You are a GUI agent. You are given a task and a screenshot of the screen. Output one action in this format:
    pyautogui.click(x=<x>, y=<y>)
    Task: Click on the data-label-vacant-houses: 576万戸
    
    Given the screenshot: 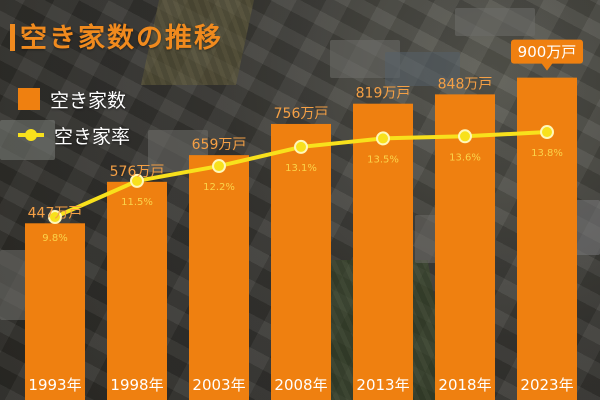 What is the action you would take?
    pyautogui.click(x=137, y=172)
    